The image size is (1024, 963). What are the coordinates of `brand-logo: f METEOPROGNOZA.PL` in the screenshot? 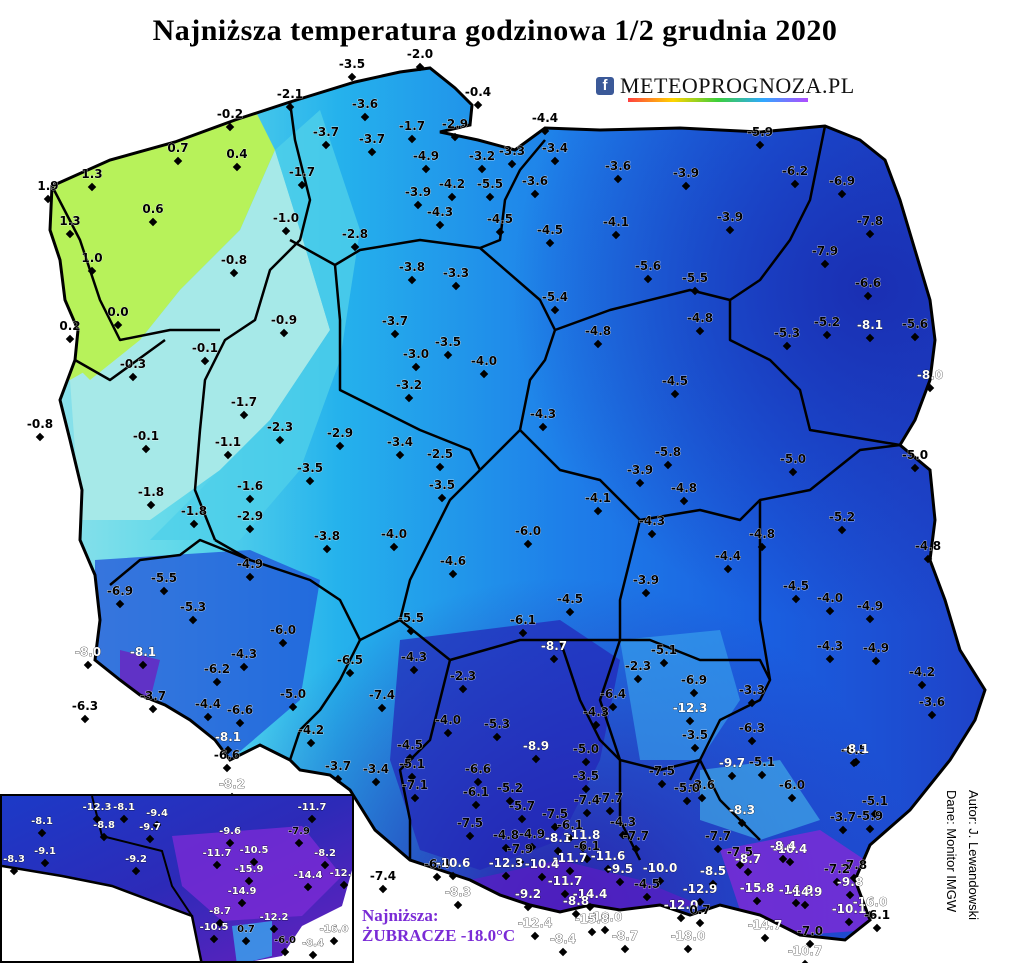 It's located at (725, 86).